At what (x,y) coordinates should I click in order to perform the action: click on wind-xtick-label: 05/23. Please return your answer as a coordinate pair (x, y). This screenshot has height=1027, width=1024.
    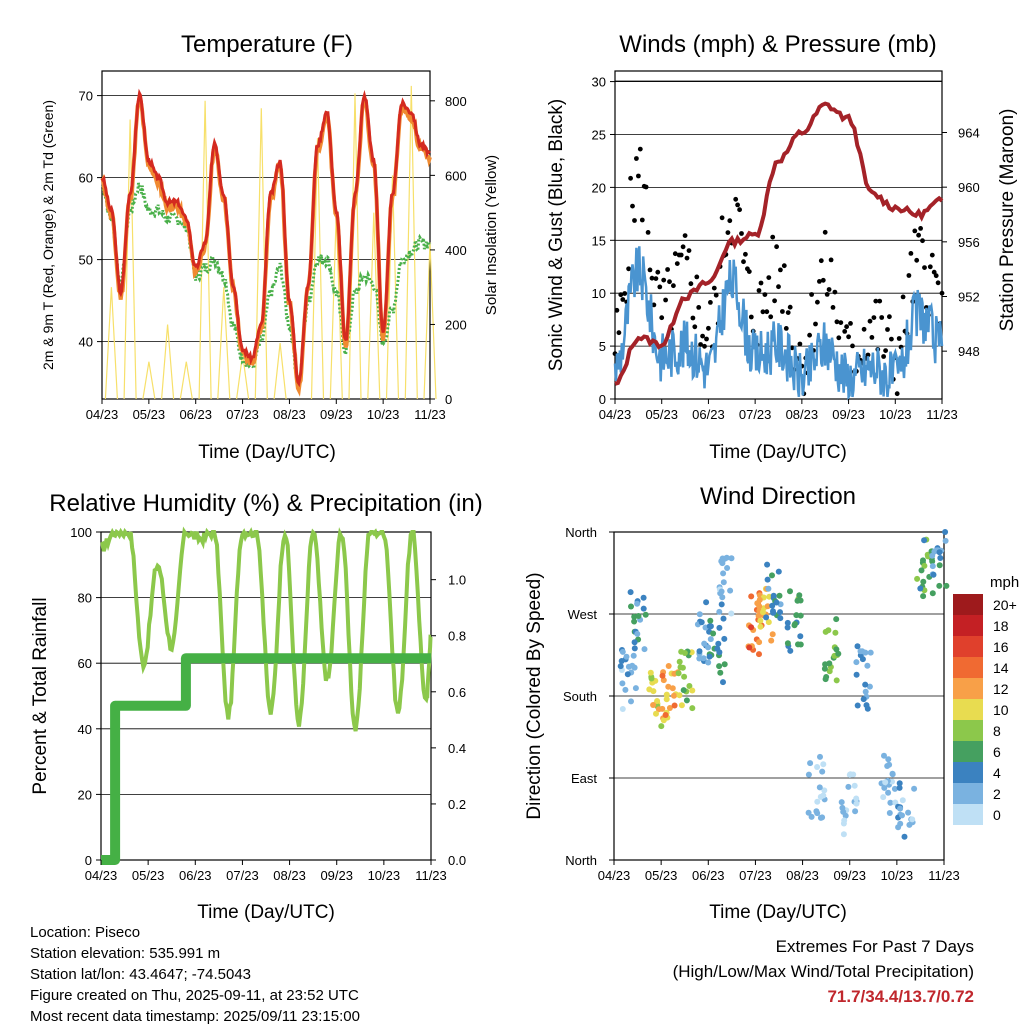
    Looking at the image, I should click on (661, 414).